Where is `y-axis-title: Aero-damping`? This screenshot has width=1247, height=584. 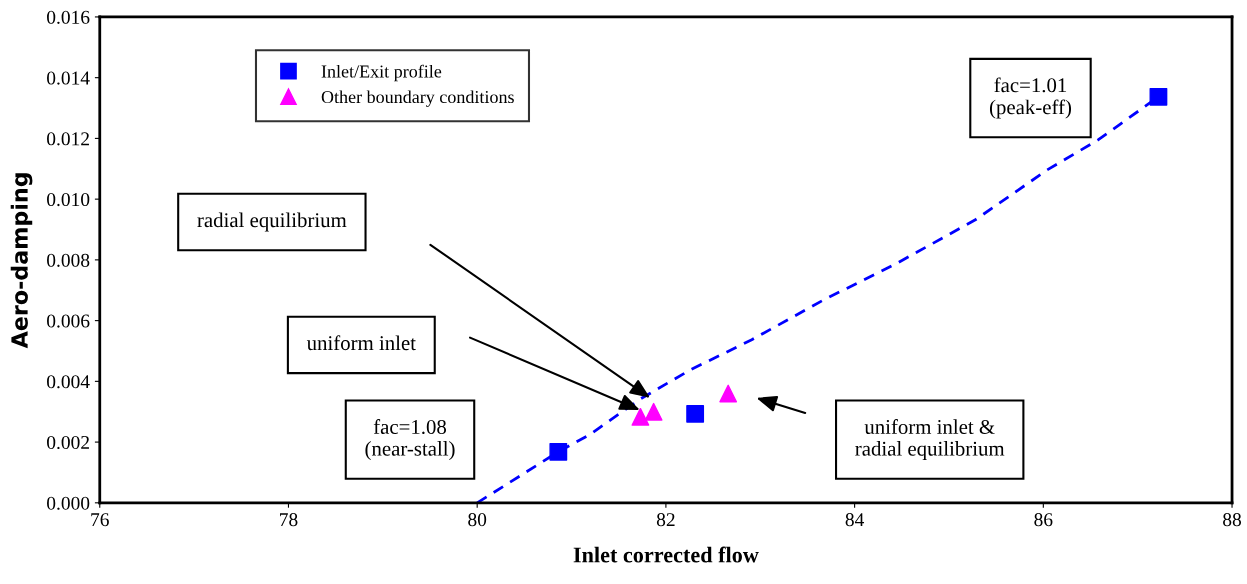 y-axis-title: Aero-damping is located at coordinates (21, 261).